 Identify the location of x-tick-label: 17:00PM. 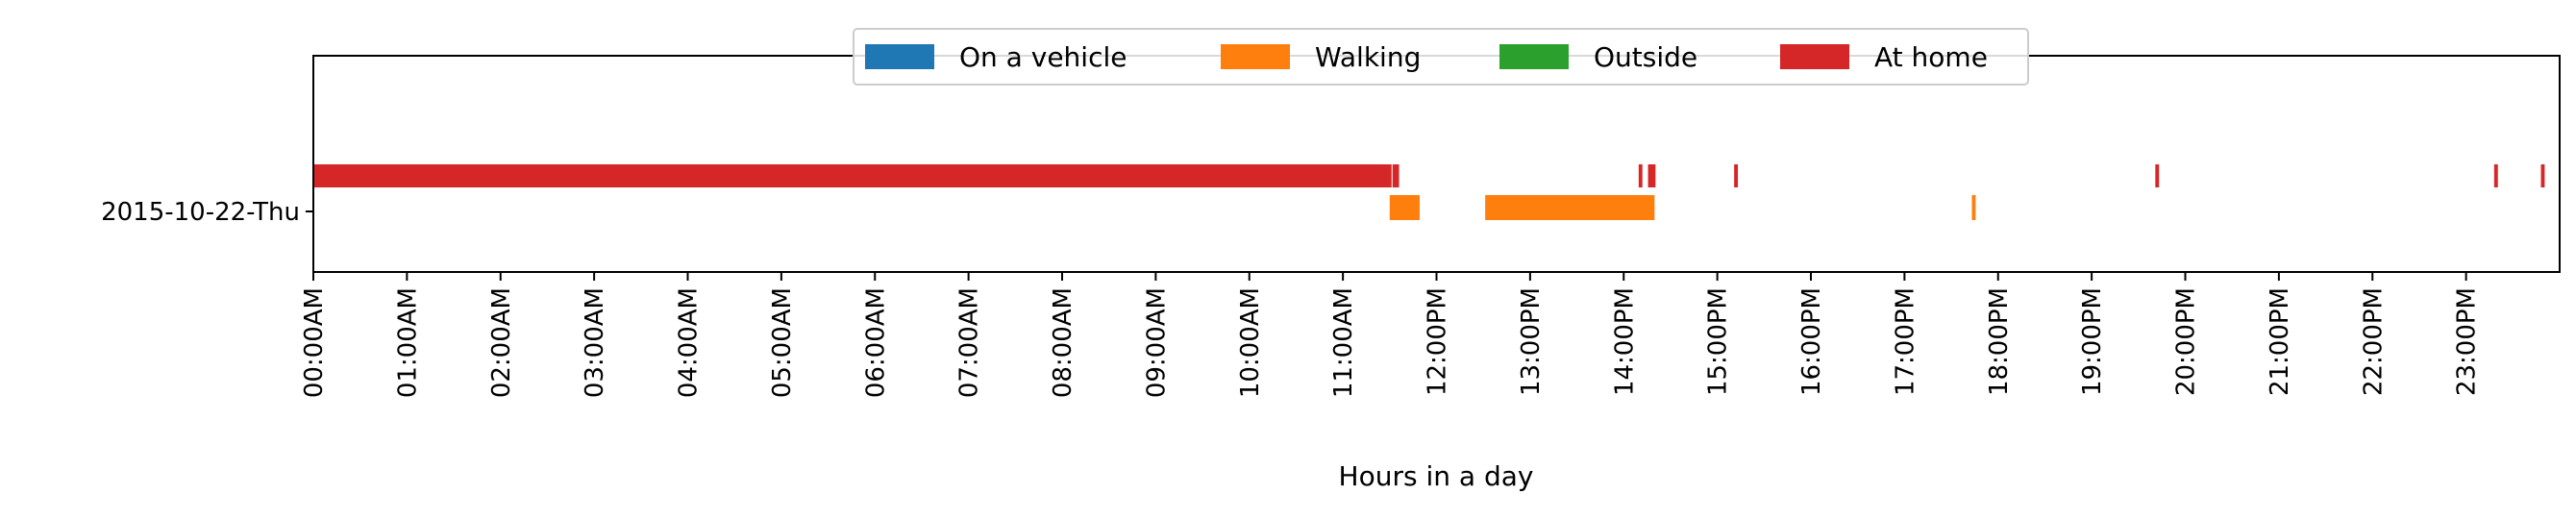
(1905, 341).